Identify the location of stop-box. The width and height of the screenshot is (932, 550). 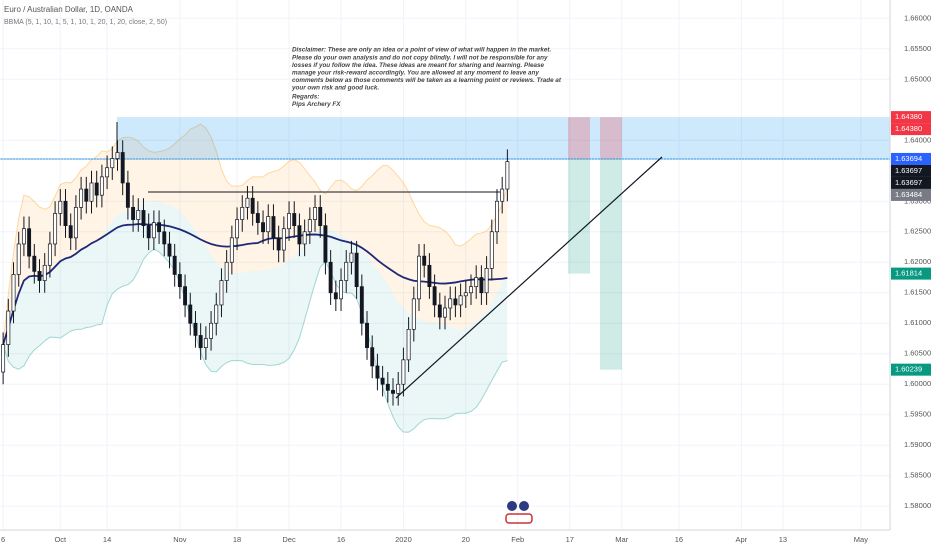
(611, 138).